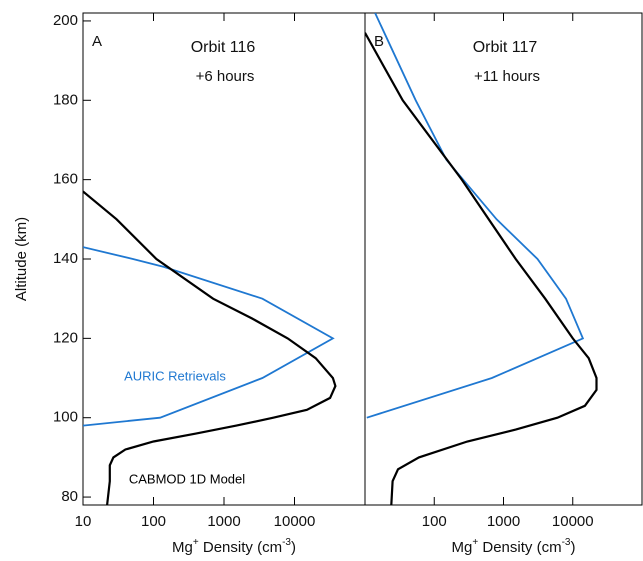 This screenshot has width=643, height=561. I want to click on panel-label: B, so click(379, 41).